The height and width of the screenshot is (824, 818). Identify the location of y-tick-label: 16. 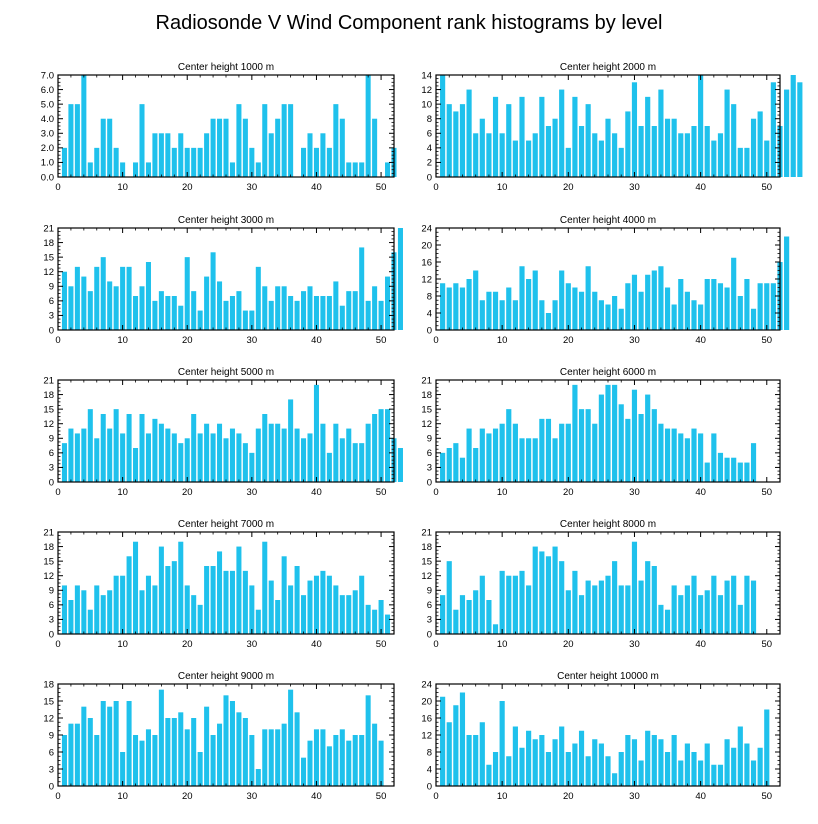
(426, 718).